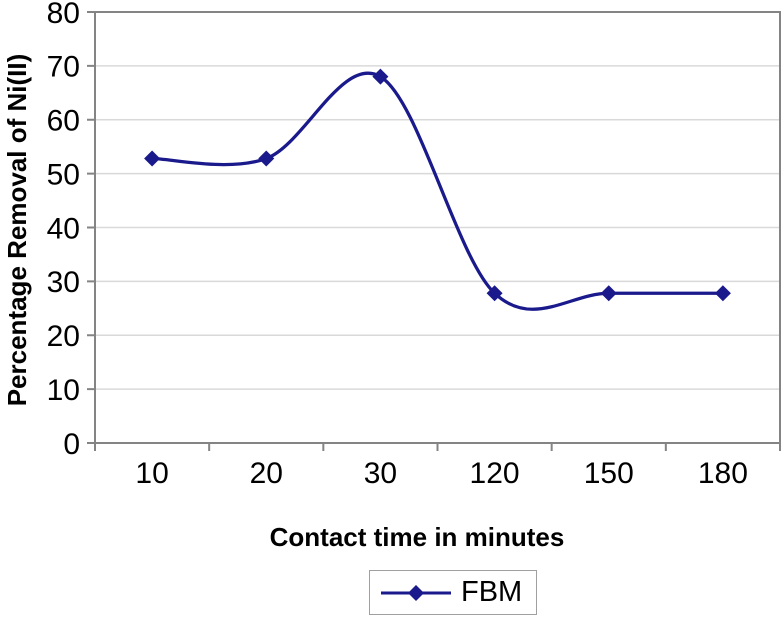 The image size is (783, 619). Describe the element at coordinates (63, 282) in the screenshot. I see `y-tick-label: 30` at that location.